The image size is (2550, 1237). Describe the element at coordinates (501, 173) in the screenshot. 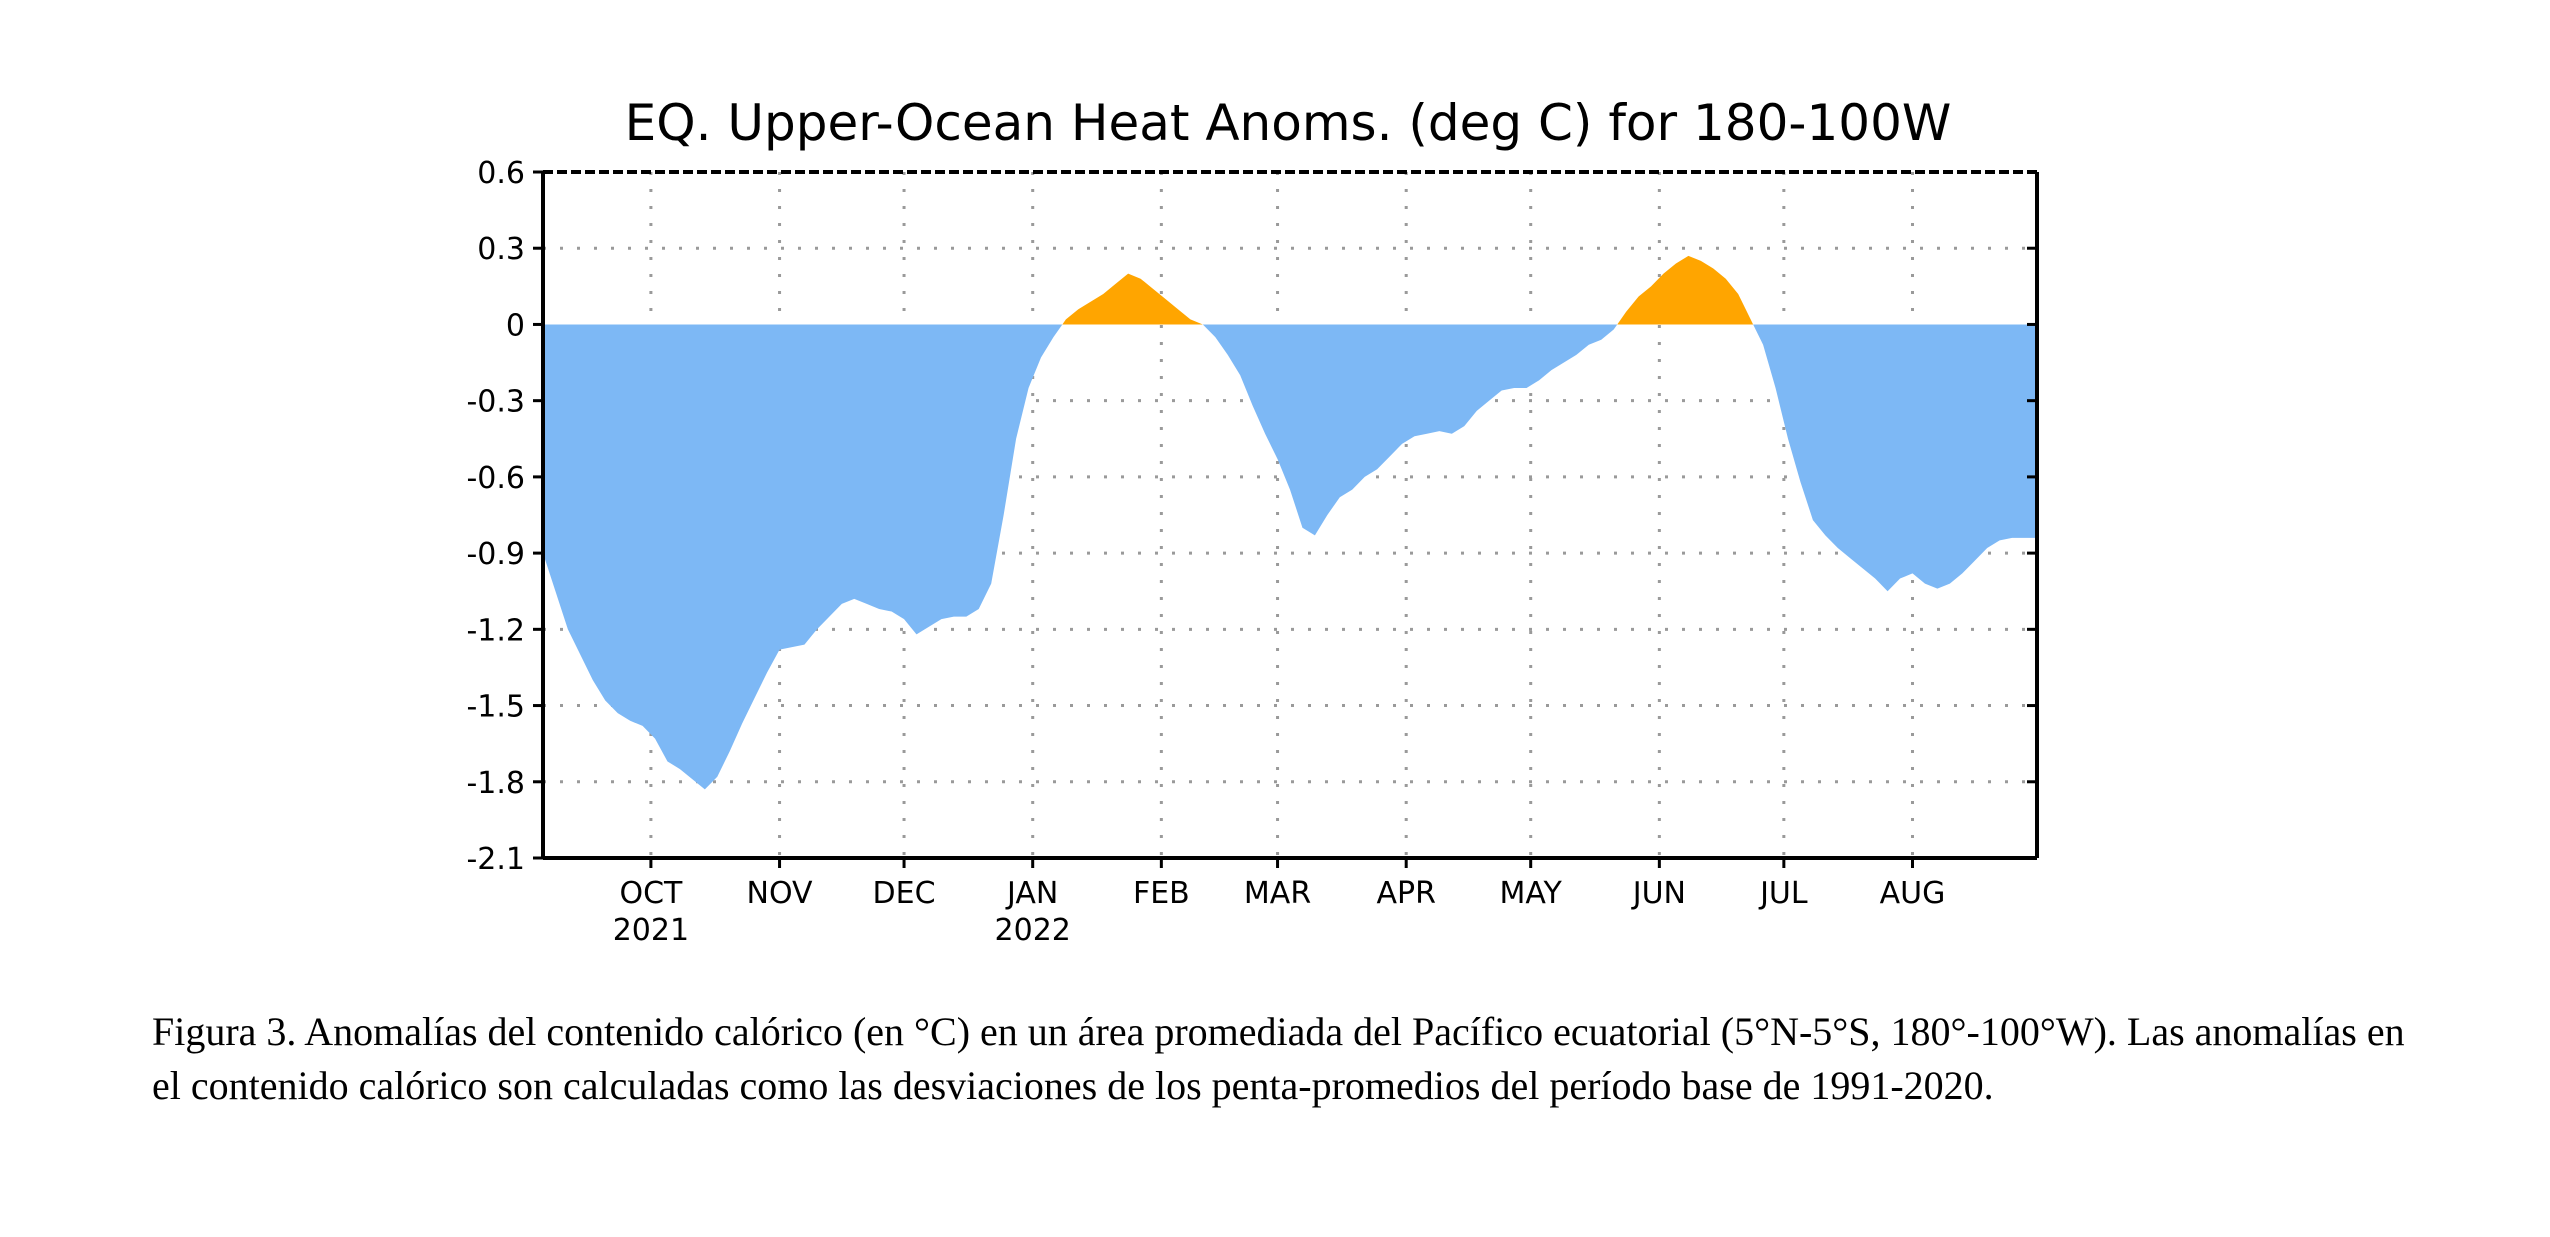

I see `y-tick-label: 0.6` at that location.